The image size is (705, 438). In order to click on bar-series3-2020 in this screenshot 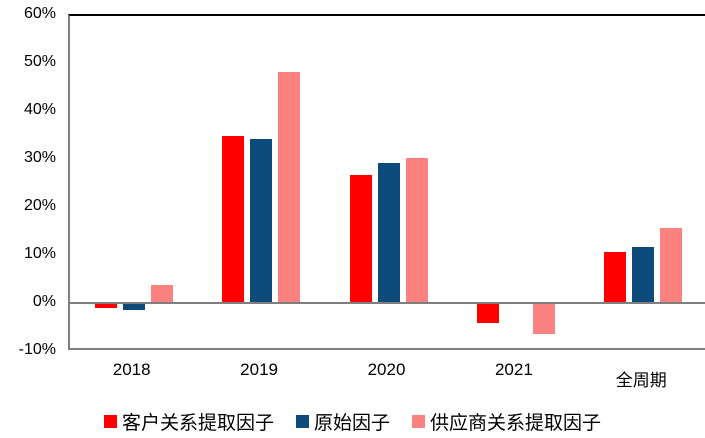, I will do `click(416, 230)`.